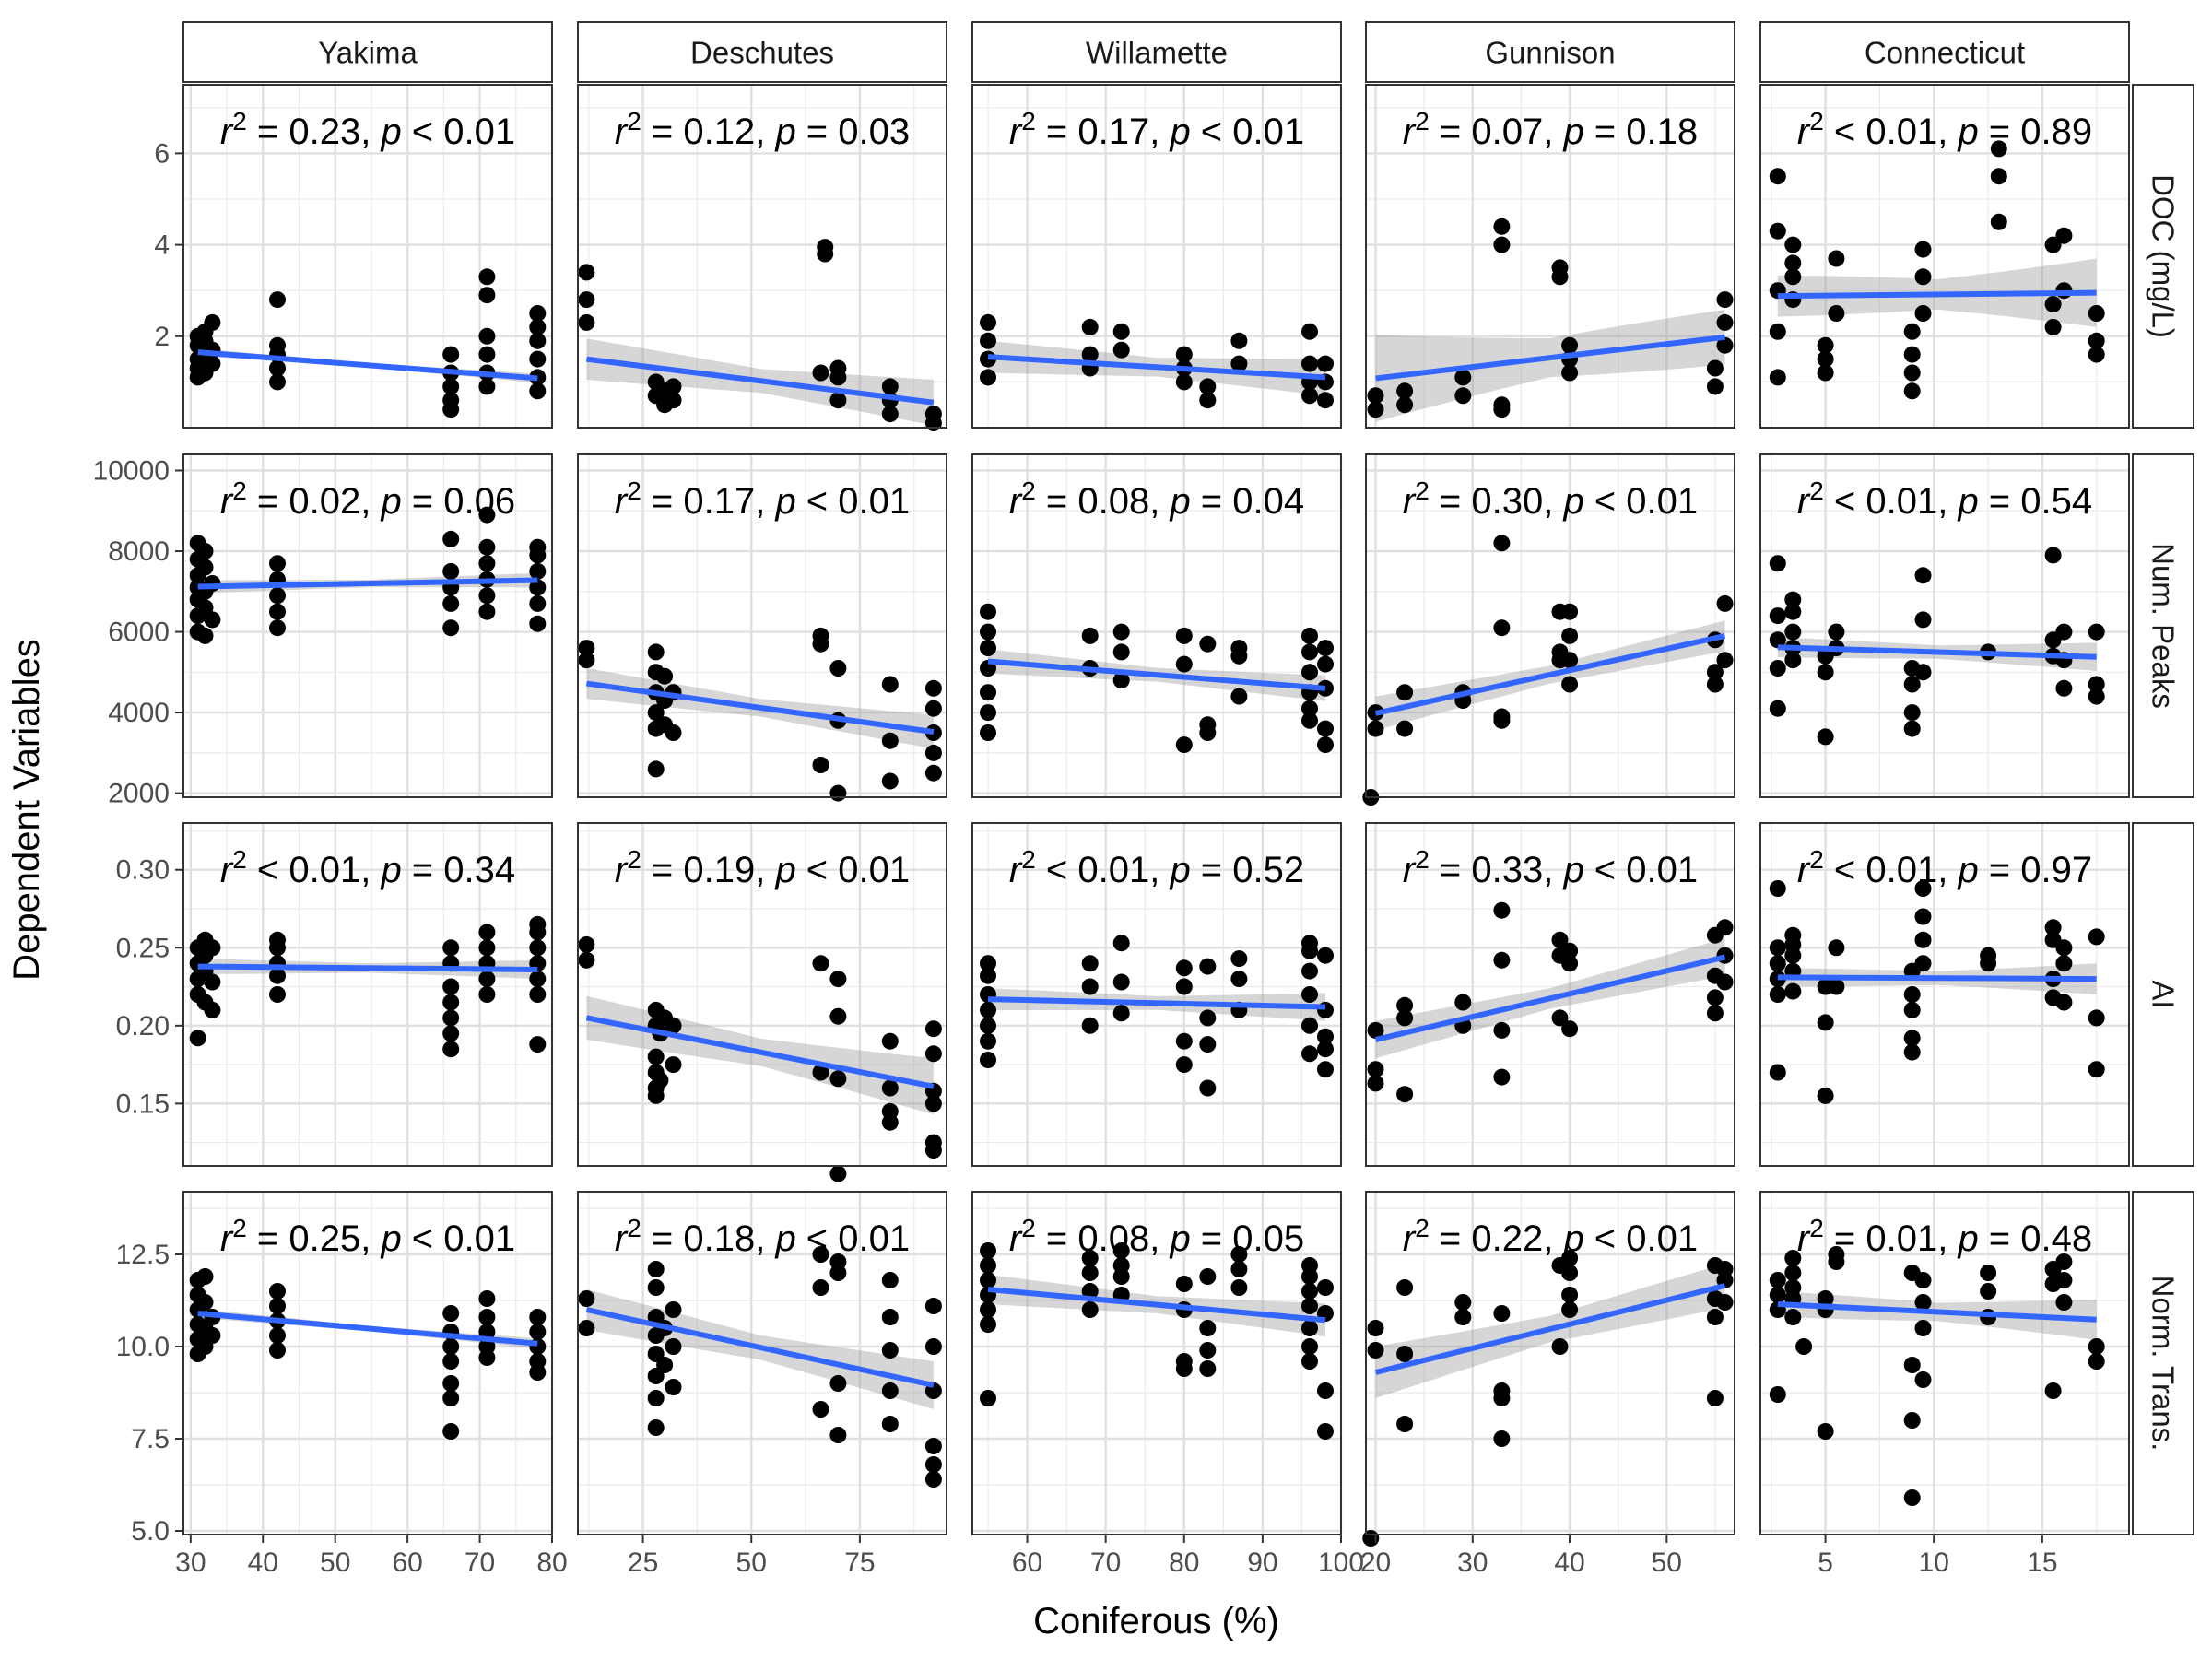  Describe the element at coordinates (2163, 1363) in the screenshot. I see `facet-strip-row` at that location.